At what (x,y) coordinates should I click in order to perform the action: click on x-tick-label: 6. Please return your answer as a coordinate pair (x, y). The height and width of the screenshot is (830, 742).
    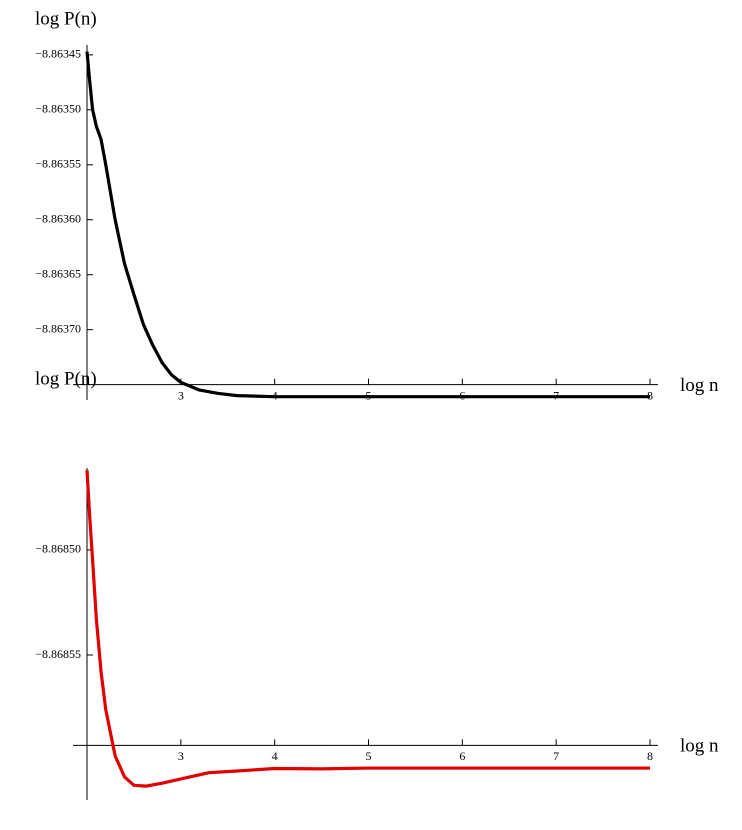
    Looking at the image, I should click on (462, 756).